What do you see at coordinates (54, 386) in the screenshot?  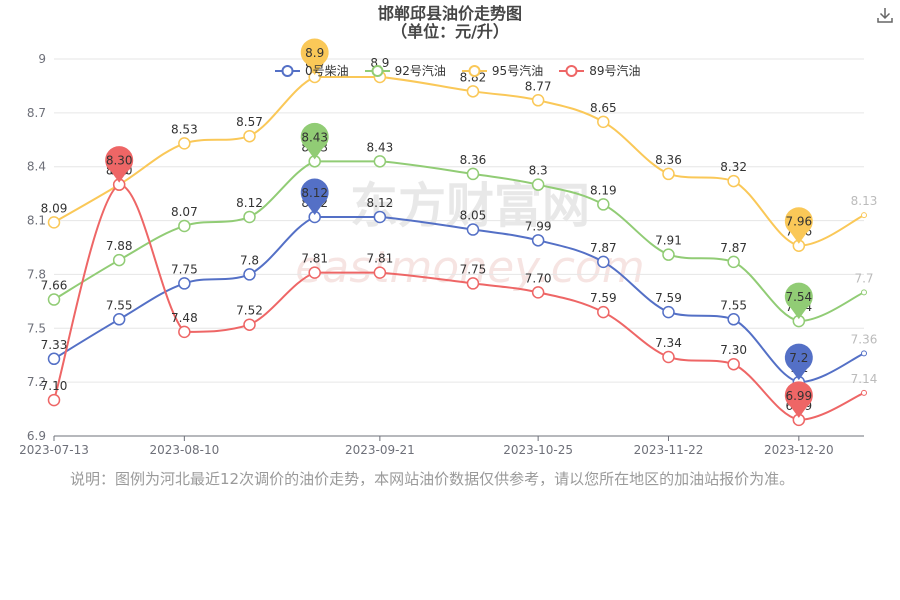 I see `data-label: 7.10` at bounding box center [54, 386].